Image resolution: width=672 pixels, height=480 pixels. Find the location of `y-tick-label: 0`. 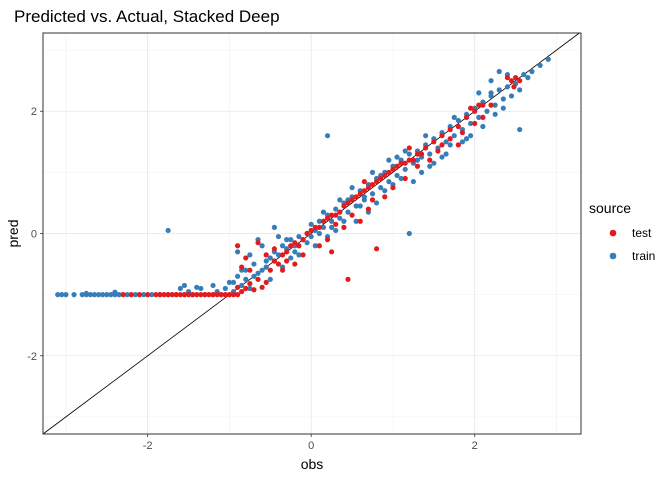

y-tick-label: 0 is located at coordinates (34, 235).